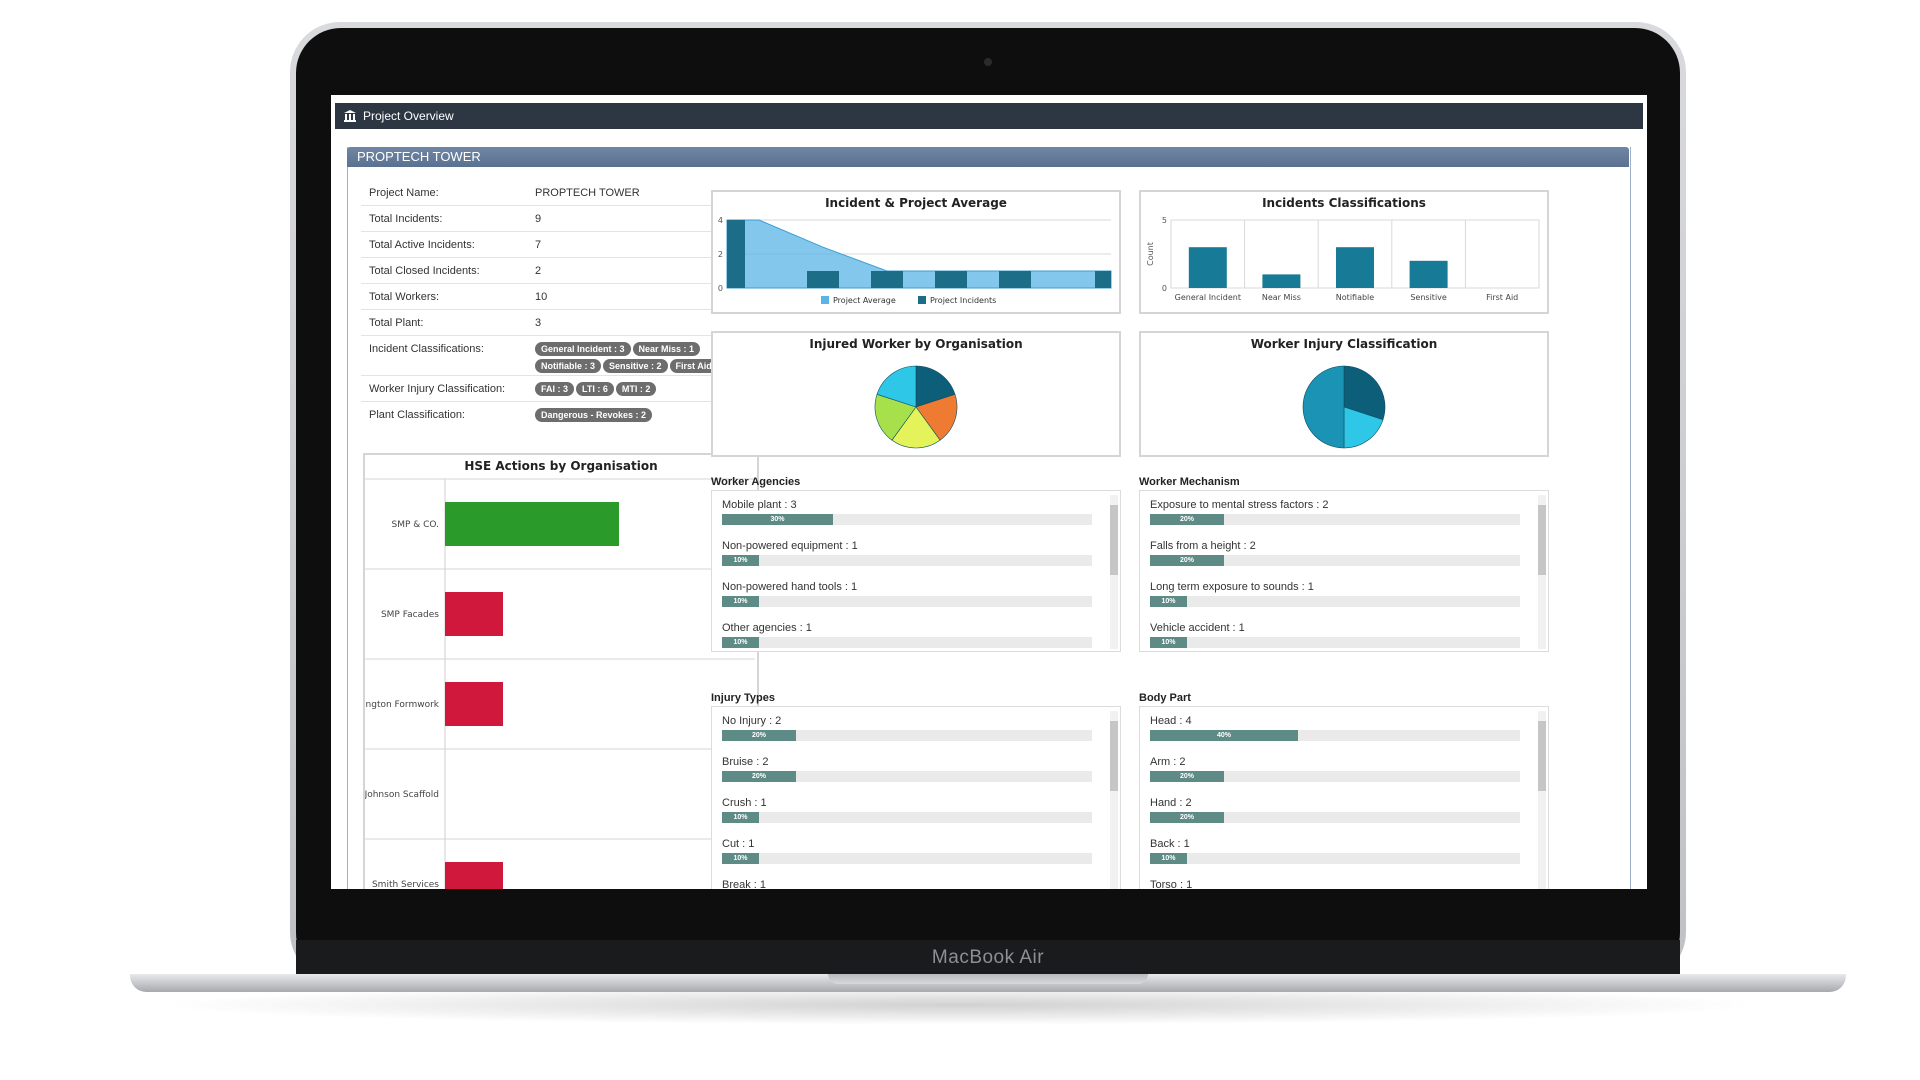 The height and width of the screenshot is (1080, 1920). What do you see at coordinates (738, 844) in the screenshot?
I see `list-item-label: Cut : 1` at bounding box center [738, 844].